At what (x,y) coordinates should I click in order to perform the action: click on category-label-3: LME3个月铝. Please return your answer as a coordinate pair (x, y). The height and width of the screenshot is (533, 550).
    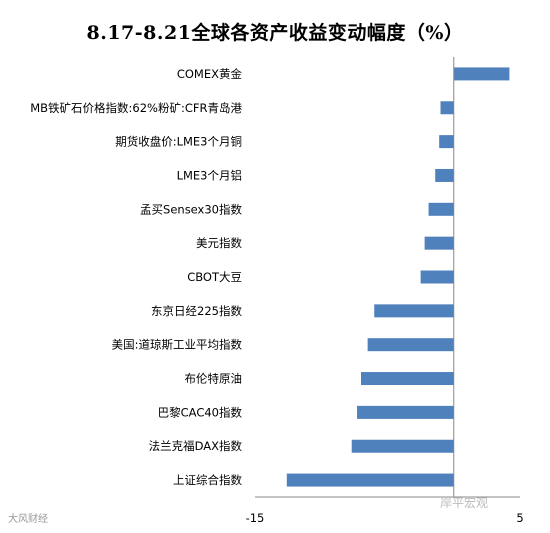
    Looking at the image, I should click on (209, 175).